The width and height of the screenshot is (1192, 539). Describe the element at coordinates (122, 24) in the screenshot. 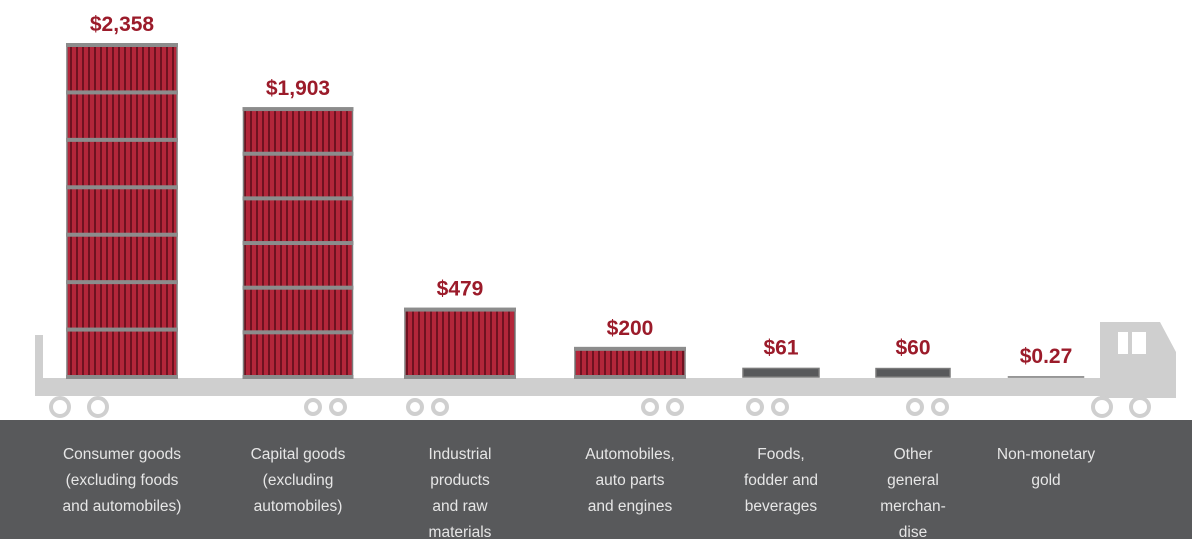

I see `value-label: $2,358` at that location.